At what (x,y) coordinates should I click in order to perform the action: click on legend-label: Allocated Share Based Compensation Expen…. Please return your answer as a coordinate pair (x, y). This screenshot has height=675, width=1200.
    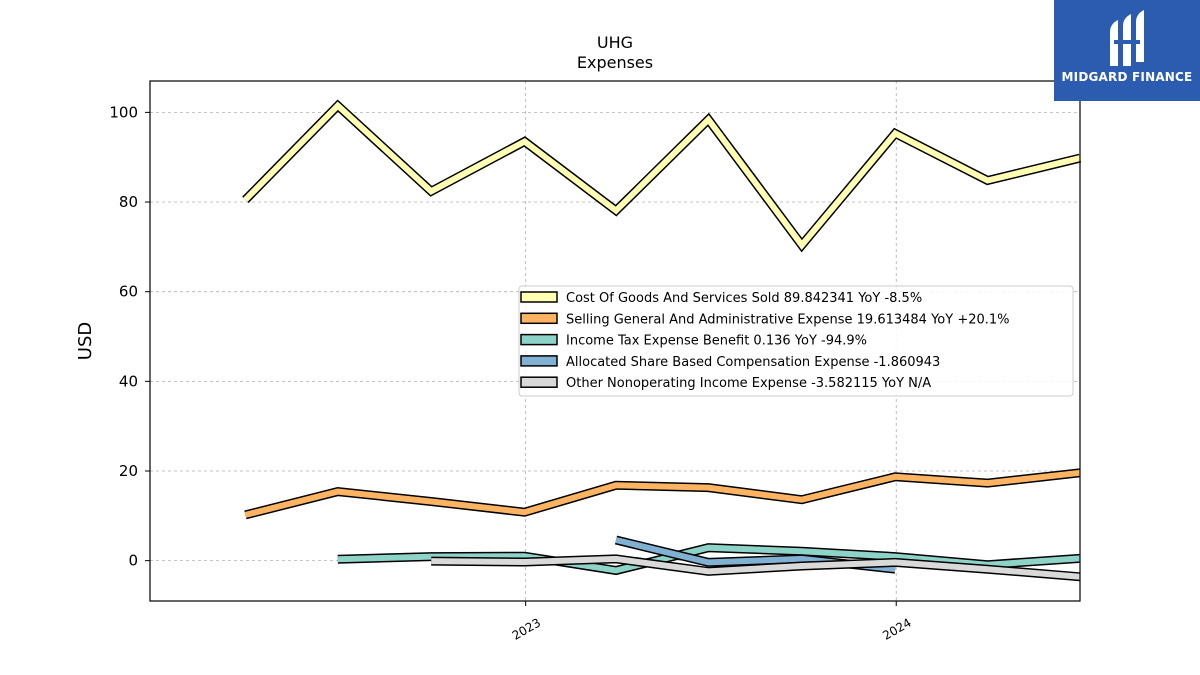
    Looking at the image, I should click on (753, 362).